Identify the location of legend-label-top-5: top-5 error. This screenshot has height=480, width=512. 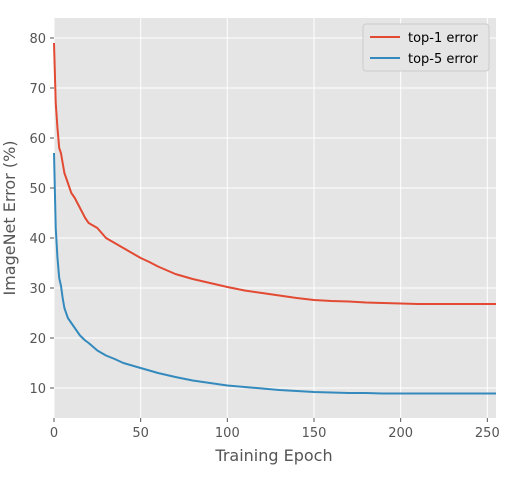
(443, 59).